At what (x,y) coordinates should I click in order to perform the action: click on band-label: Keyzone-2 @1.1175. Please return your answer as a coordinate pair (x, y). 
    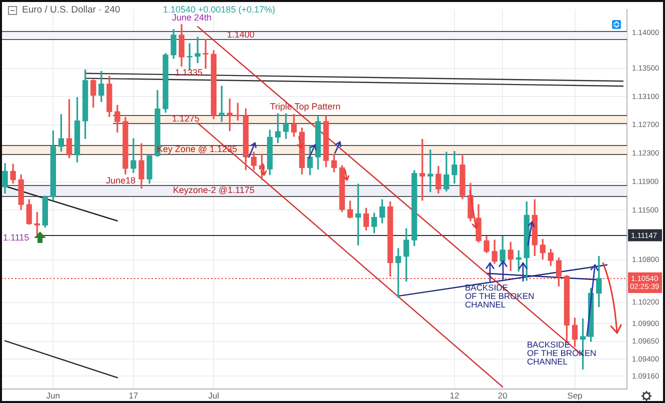
    Looking at the image, I should click on (214, 190).